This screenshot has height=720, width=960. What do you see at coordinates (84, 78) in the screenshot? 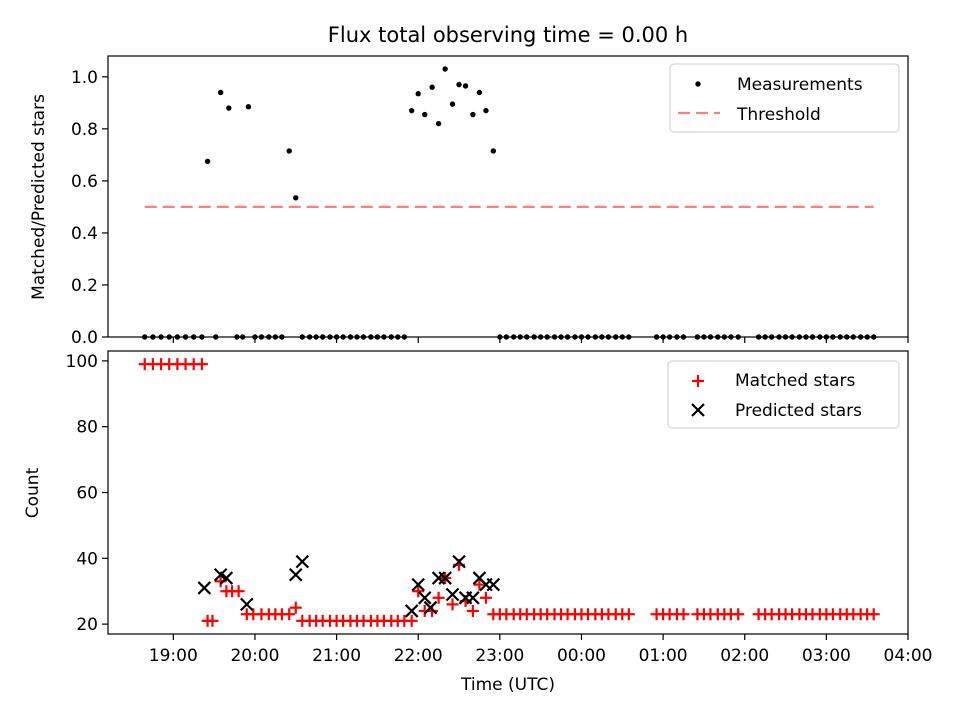
I see `top-y-tick-label: 1.0` at bounding box center [84, 78].